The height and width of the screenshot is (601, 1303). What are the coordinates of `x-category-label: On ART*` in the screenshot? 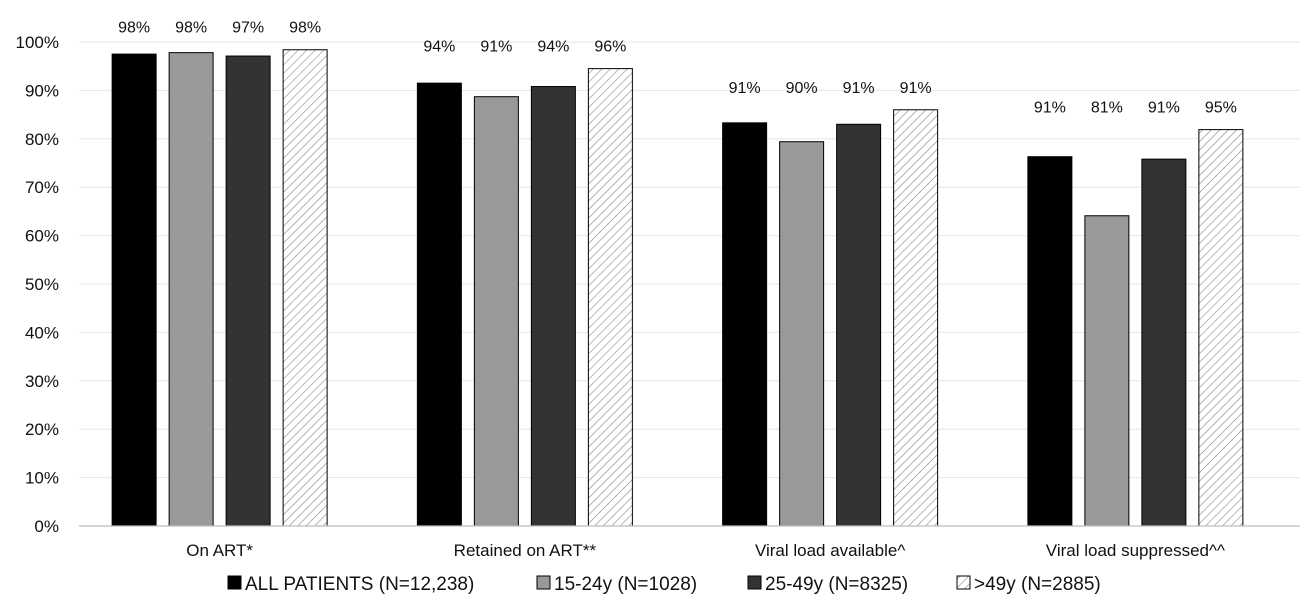 It's located at (219, 550).